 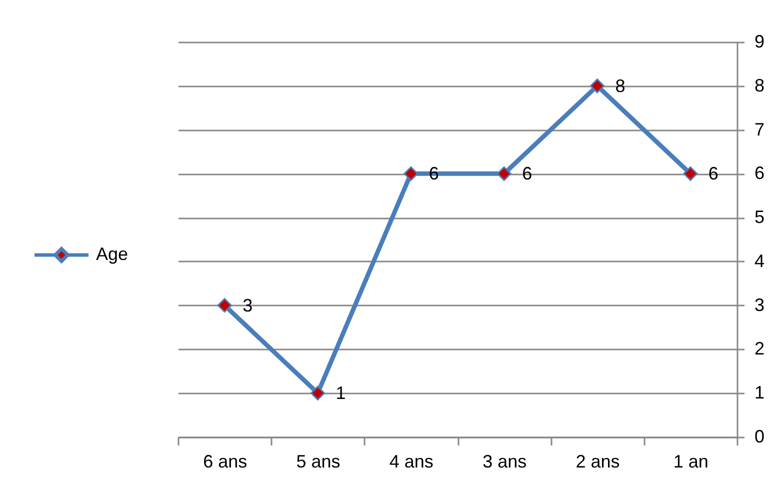 What do you see at coordinates (759, 436) in the screenshot?
I see `y-tick-label: 0` at bounding box center [759, 436].